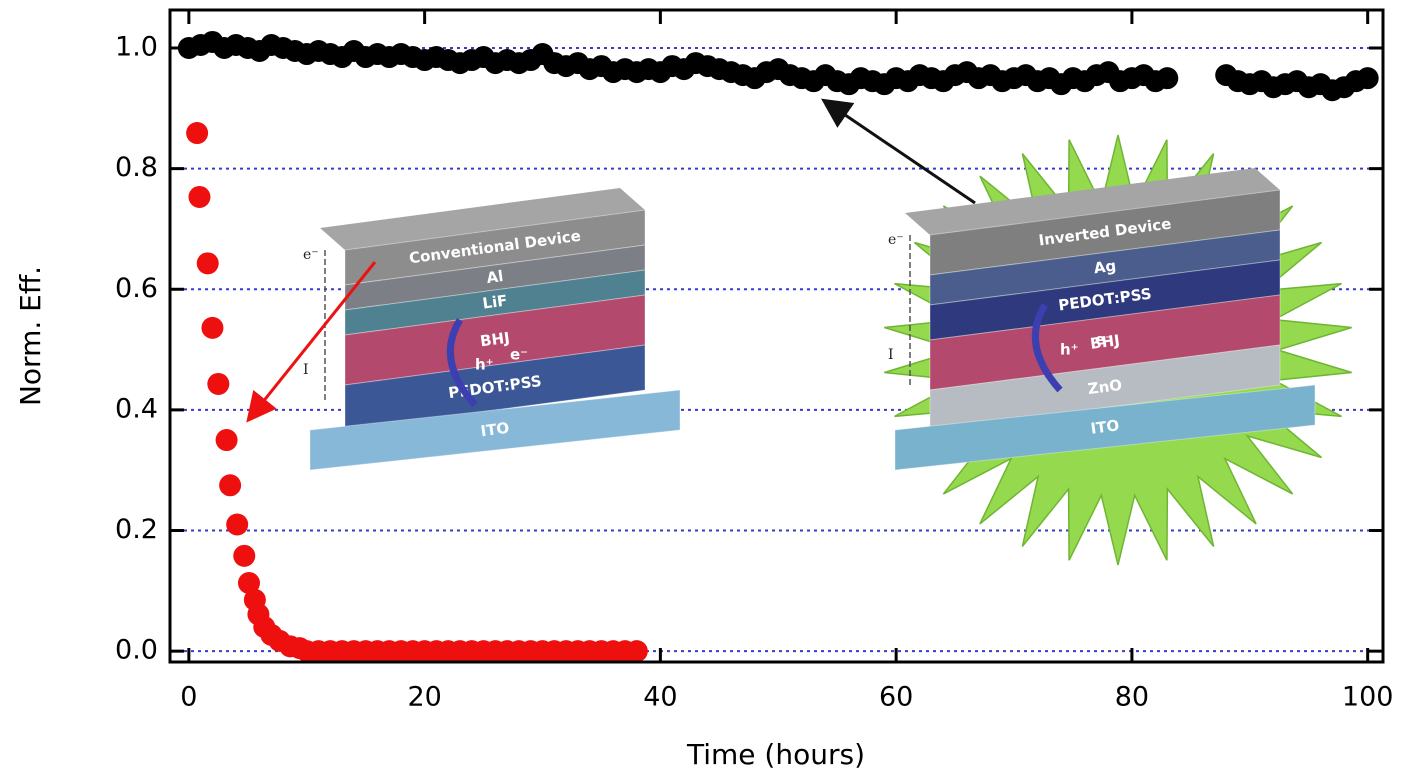  What do you see at coordinates (188, 697) in the screenshot?
I see `x-tick-label: 0` at bounding box center [188, 697].